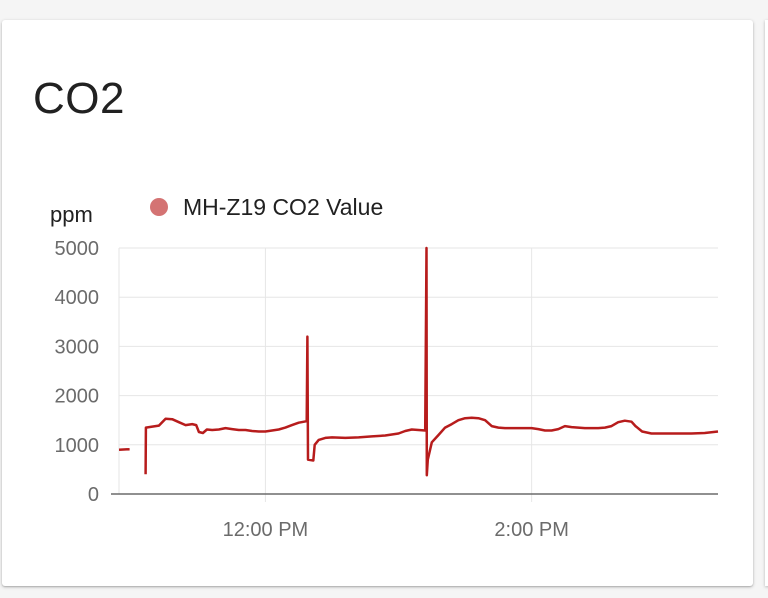 This screenshot has height=598, width=768. What do you see at coordinates (93, 495) in the screenshot?
I see `y-tick-label: 0` at bounding box center [93, 495].